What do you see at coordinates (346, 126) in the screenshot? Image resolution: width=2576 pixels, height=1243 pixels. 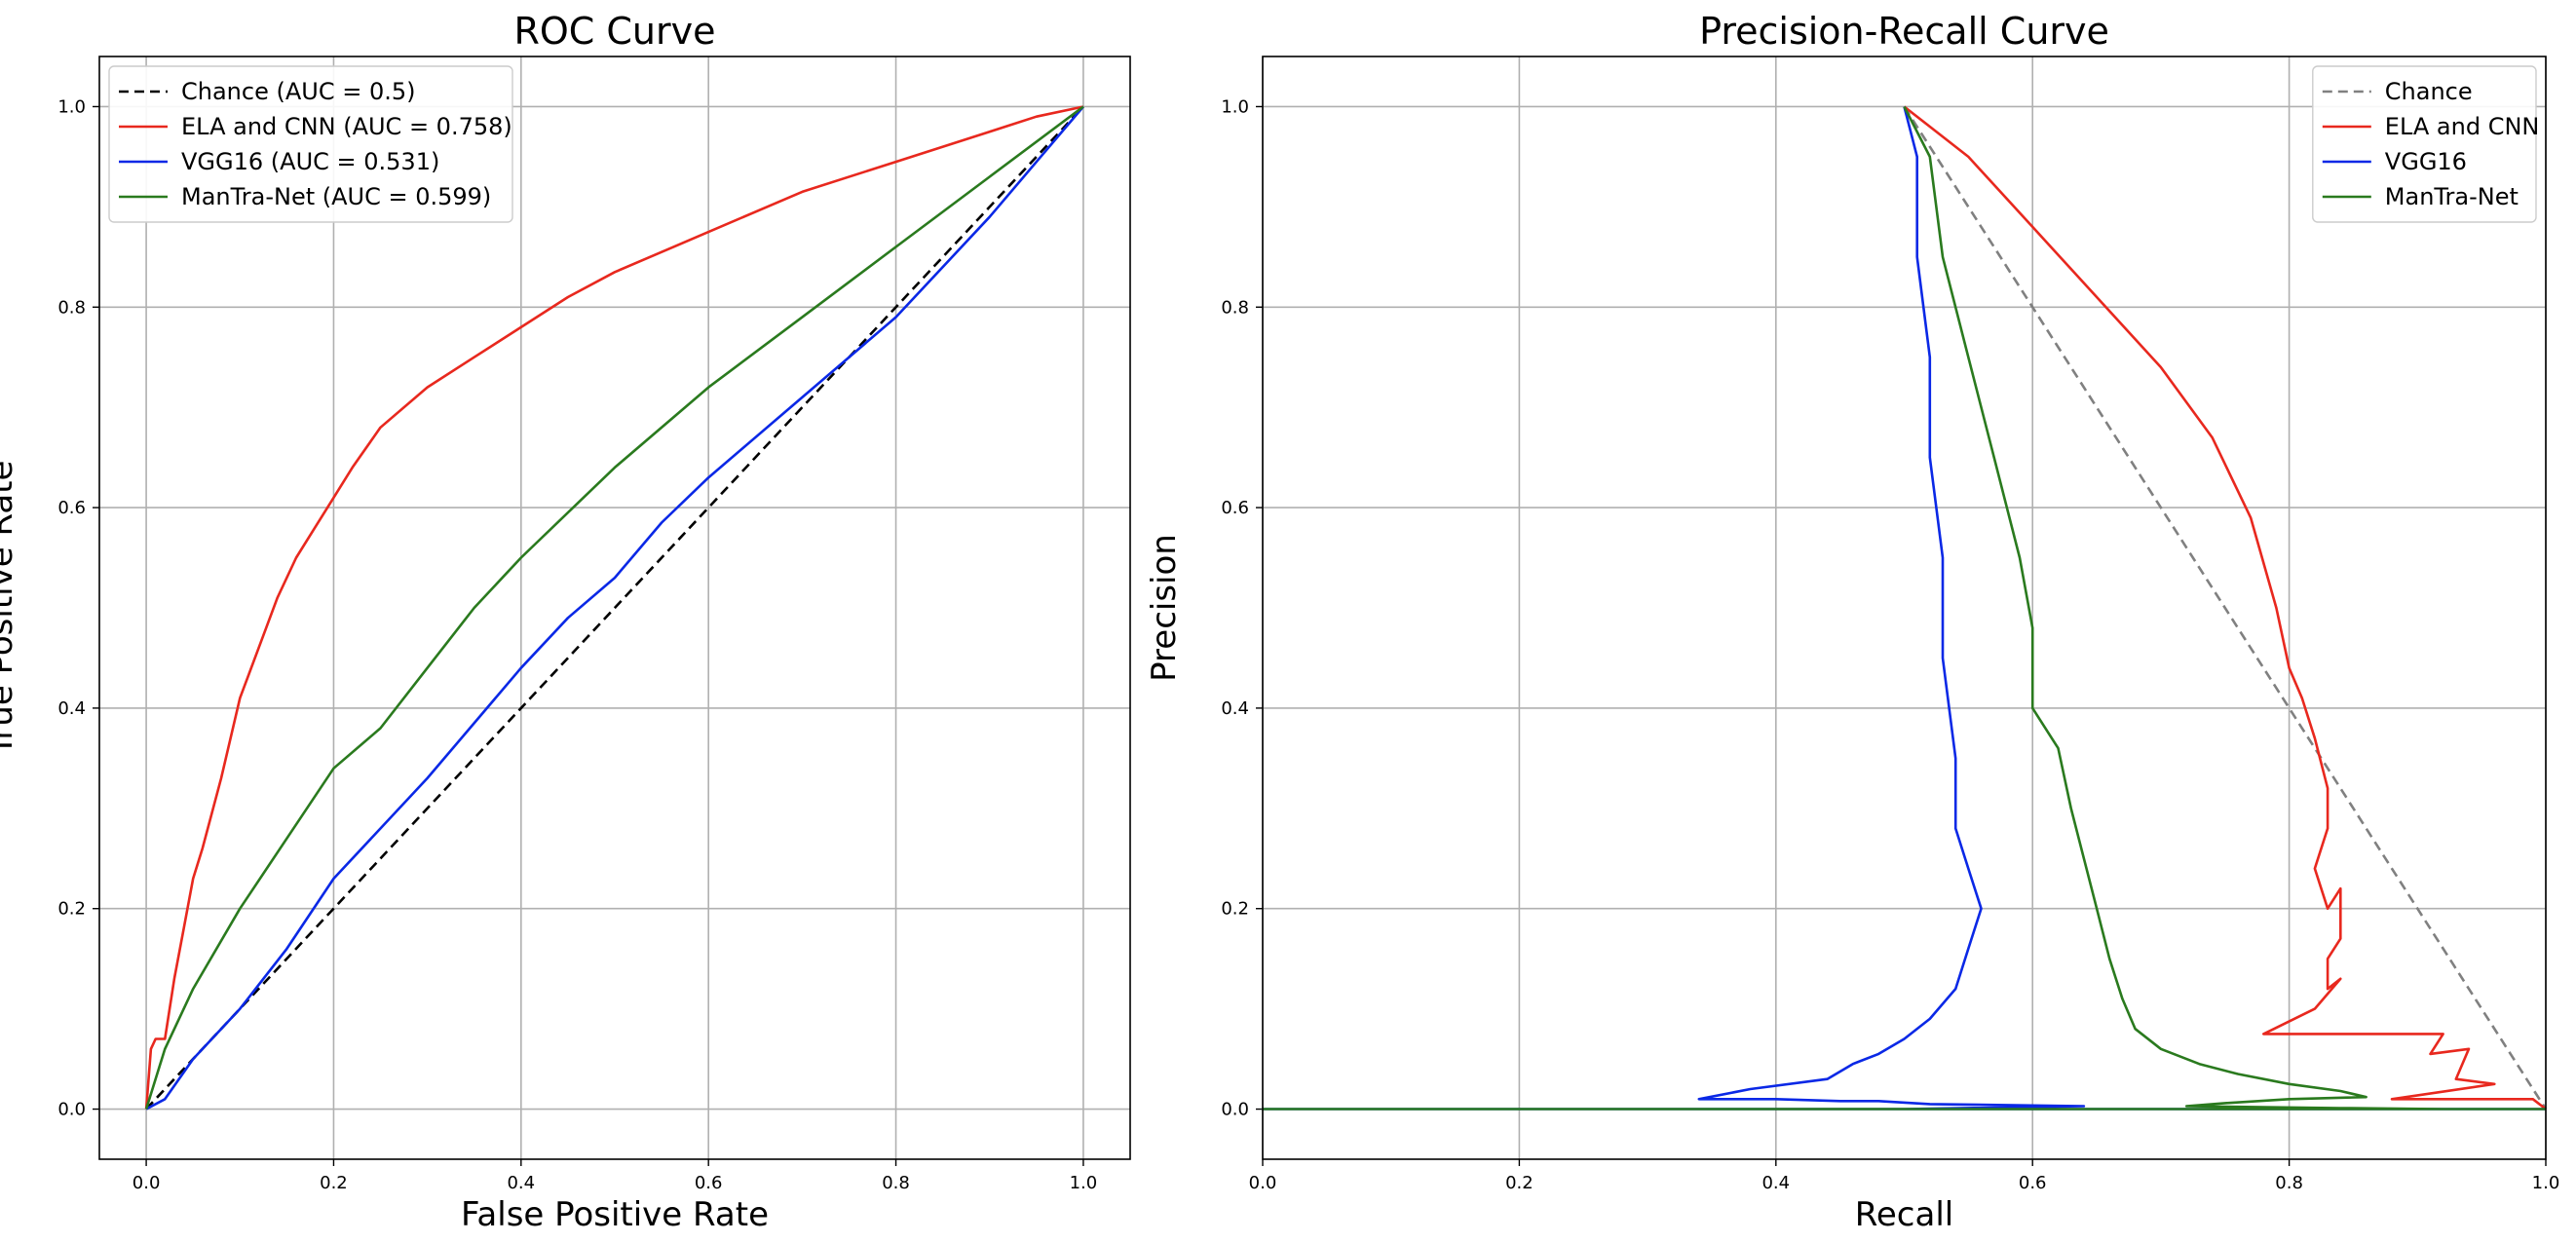 I see `legend-label-1: ELA and CNN (AUC = 0.758)` at bounding box center [346, 126].